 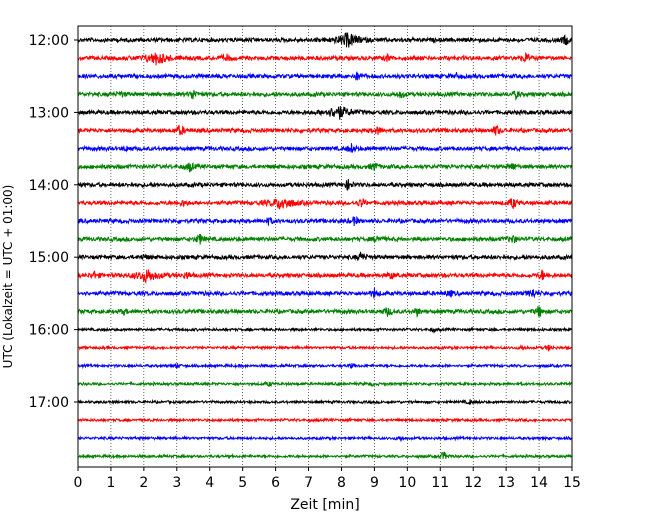 I want to click on x-tick-label-14: 14, so click(x=539, y=483).